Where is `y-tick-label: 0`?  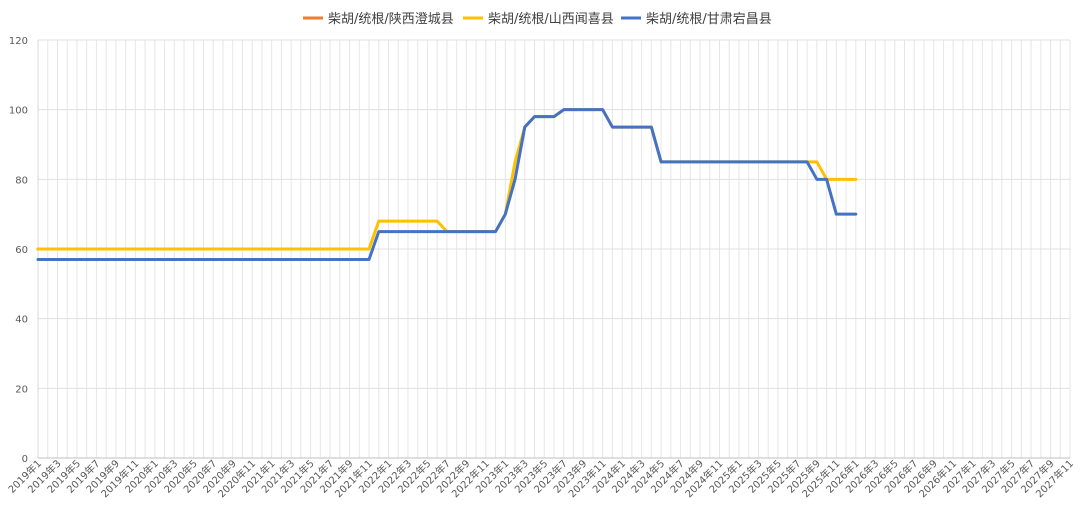 y-tick-label: 0 is located at coordinates (25, 459).